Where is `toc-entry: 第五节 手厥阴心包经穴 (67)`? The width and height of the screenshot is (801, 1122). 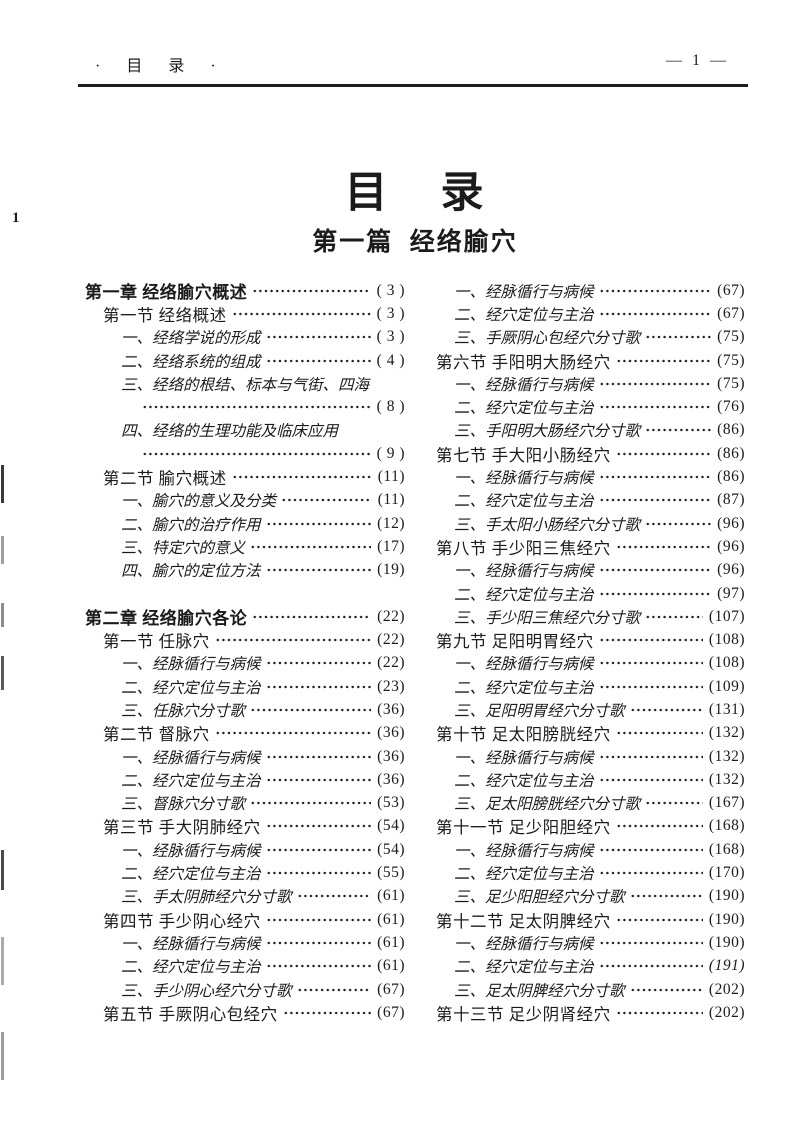 toc-entry: 第五节 手厥阴心包经穴 (67) is located at coordinates (245, 1012).